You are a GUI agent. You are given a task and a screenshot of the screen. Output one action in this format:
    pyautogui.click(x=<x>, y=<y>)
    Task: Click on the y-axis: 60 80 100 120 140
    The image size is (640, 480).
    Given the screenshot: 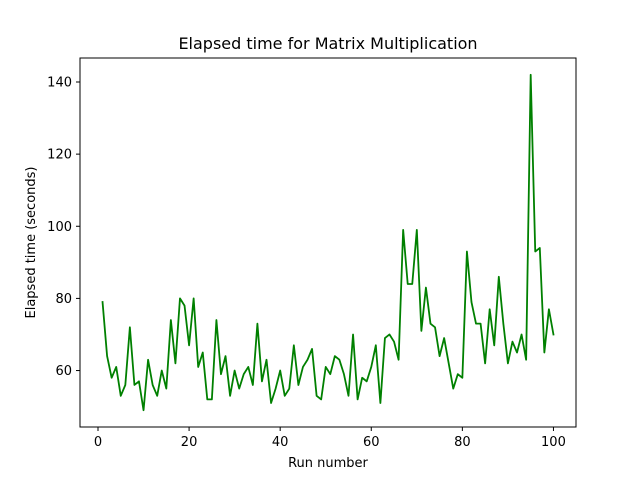 What is the action you would take?
    pyautogui.click(x=63, y=227)
    